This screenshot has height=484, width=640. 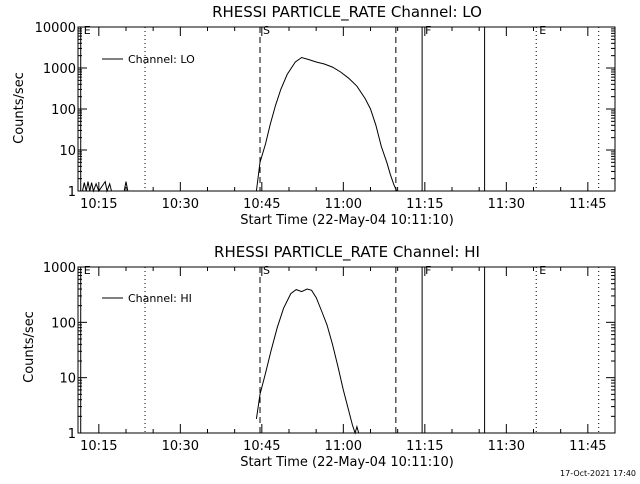 I want to click on chart-title: RHESSI PARTICLE_RATE Channel: HI, so click(x=347, y=252).